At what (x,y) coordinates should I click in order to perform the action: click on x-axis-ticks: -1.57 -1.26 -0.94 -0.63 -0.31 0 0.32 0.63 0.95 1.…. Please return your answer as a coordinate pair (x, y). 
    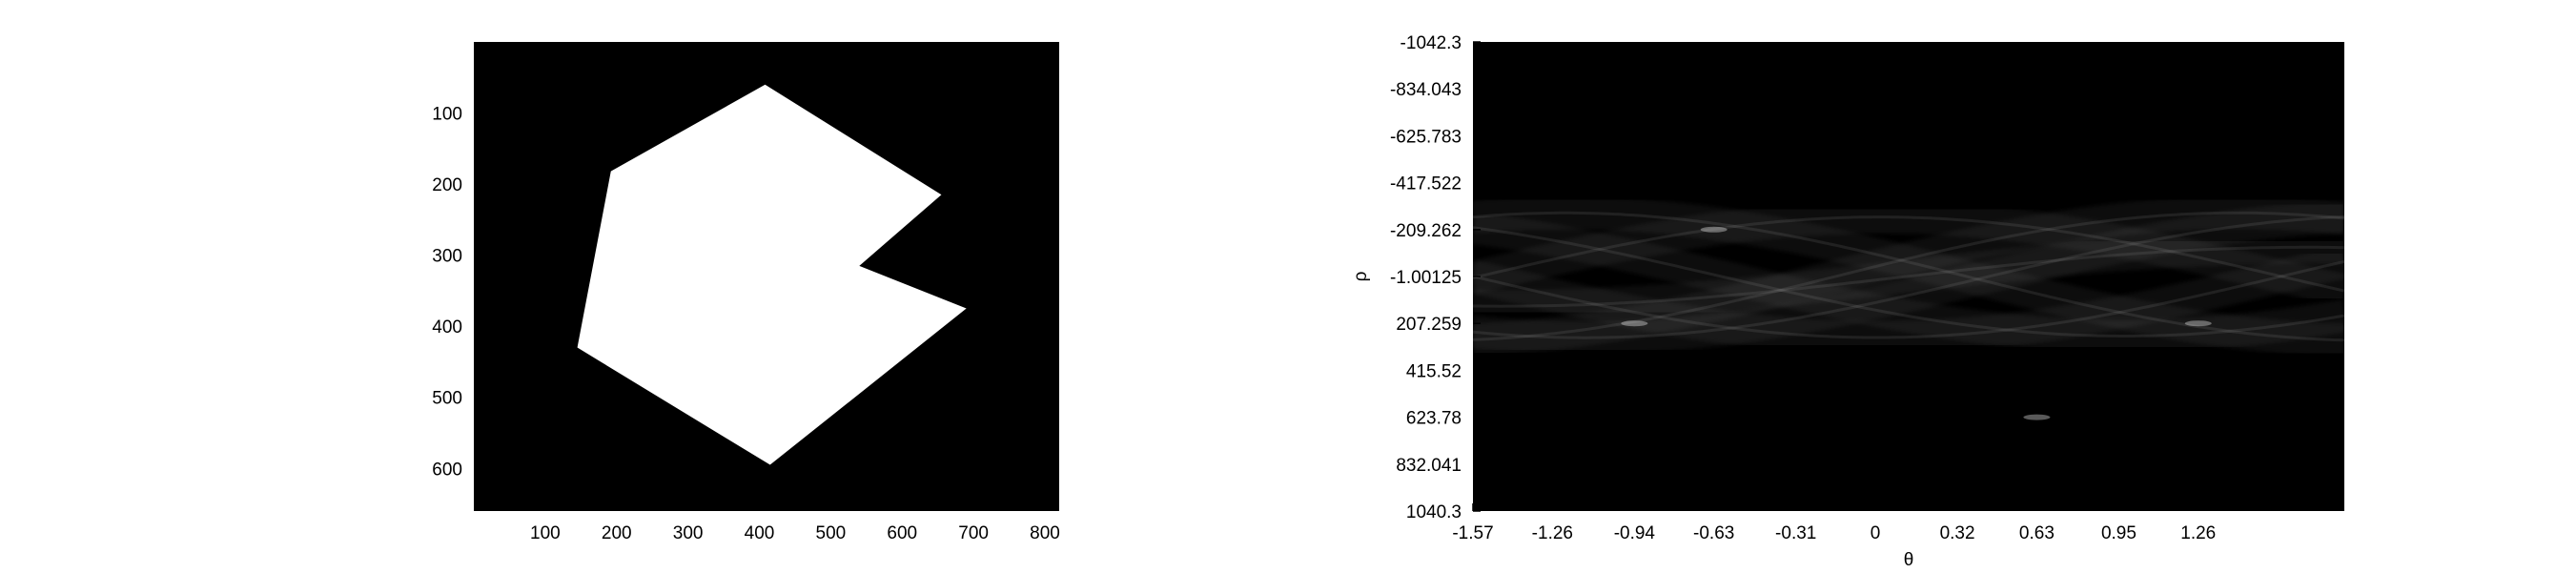
    Looking at the image, I should click on (1834, 523).